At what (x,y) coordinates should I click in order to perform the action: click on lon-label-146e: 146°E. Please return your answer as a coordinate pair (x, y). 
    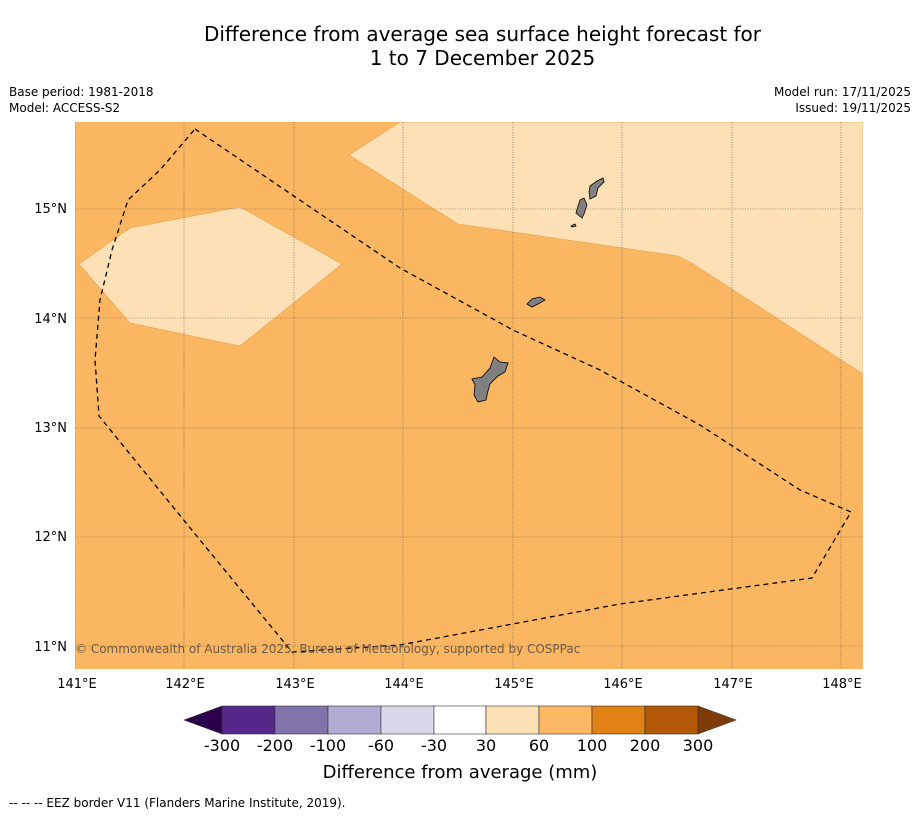
    Looking at the image, I should click on (623, 684).